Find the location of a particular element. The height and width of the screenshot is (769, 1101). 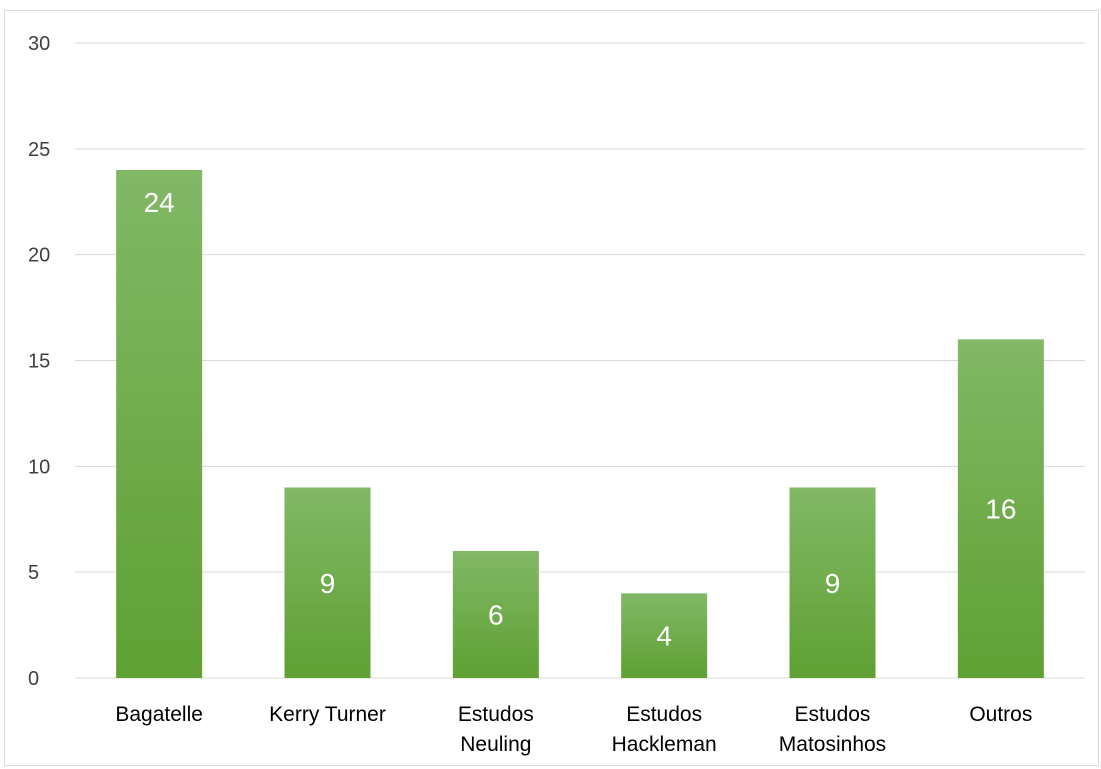

y-tick-label: 0 is located at coordinates (33, 679).